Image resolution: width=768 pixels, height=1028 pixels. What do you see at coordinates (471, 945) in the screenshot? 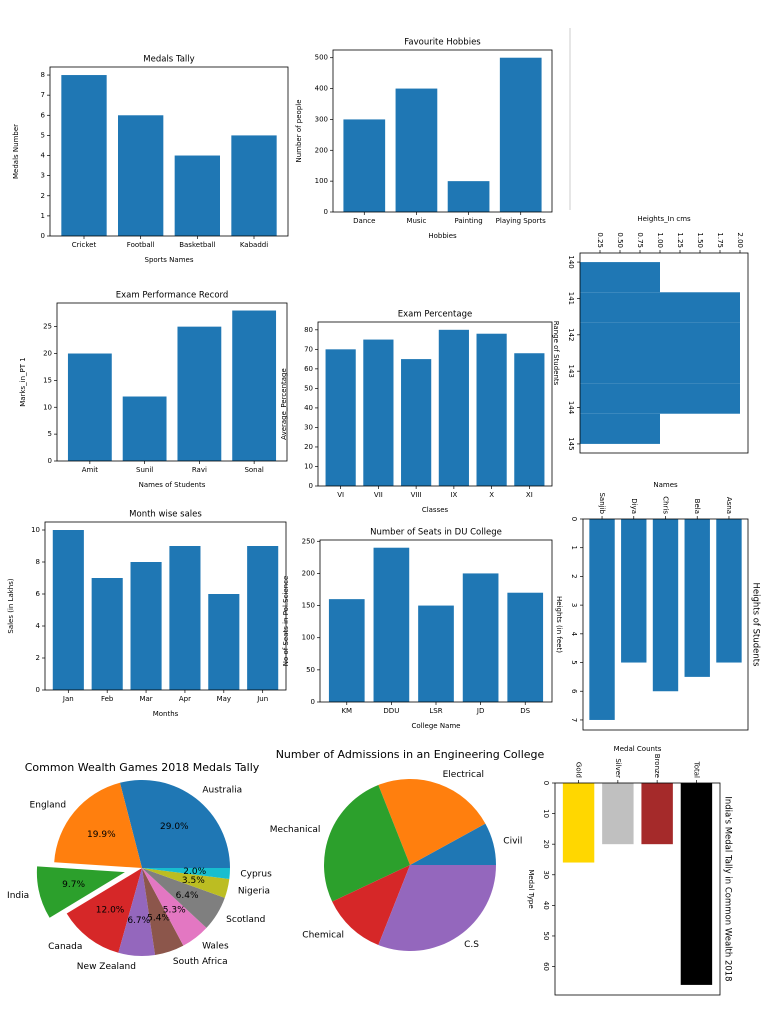
I see `pie-label: C.S` at bounding box center [471, 945].